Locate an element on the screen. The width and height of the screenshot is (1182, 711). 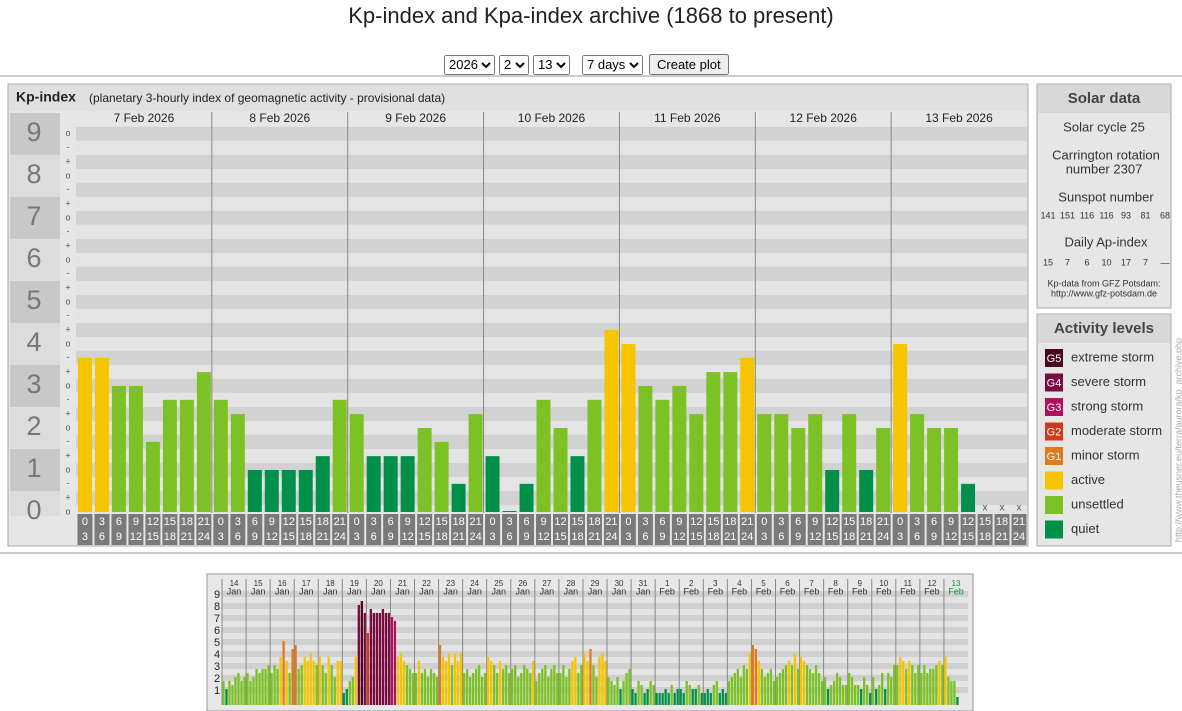
interval-label: 9 is located at coordinates (119, 537).